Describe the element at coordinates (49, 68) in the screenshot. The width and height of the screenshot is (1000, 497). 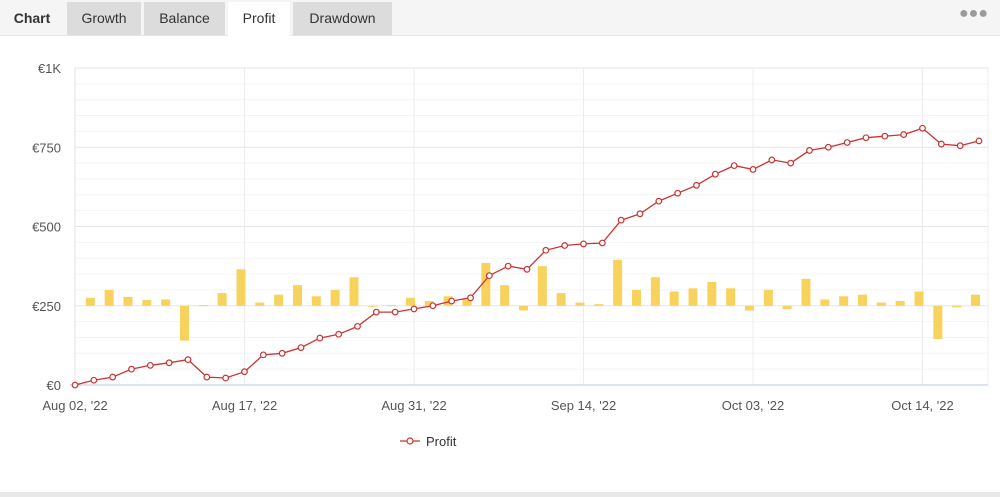
I see `y-tick-label: €1K` at that location.